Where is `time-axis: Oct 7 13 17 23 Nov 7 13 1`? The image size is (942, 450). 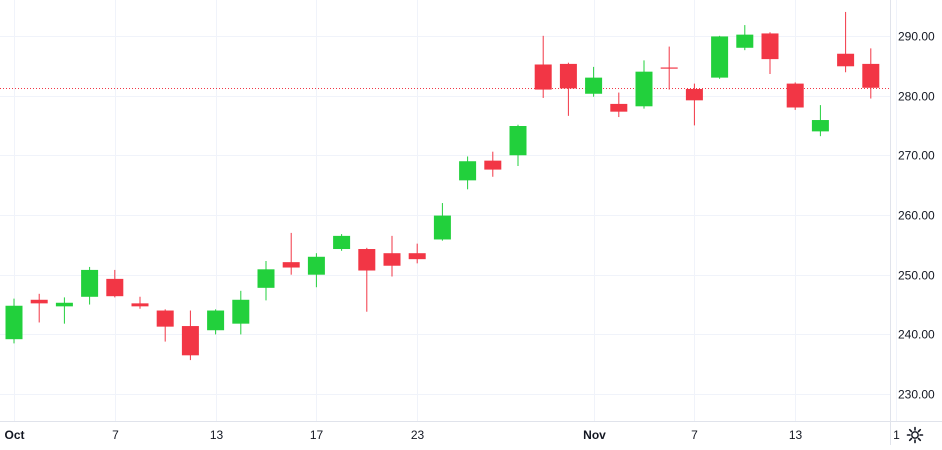
time-axis: Oct 7 13 17 23 Nov 7 13 1 is located at coordinates (452, 435).